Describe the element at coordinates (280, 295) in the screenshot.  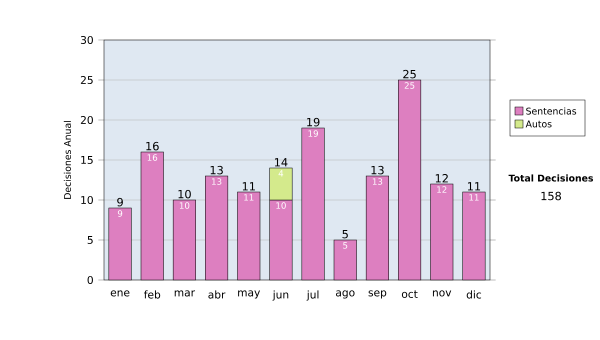
I see `x-tick-label: jun` at that location.